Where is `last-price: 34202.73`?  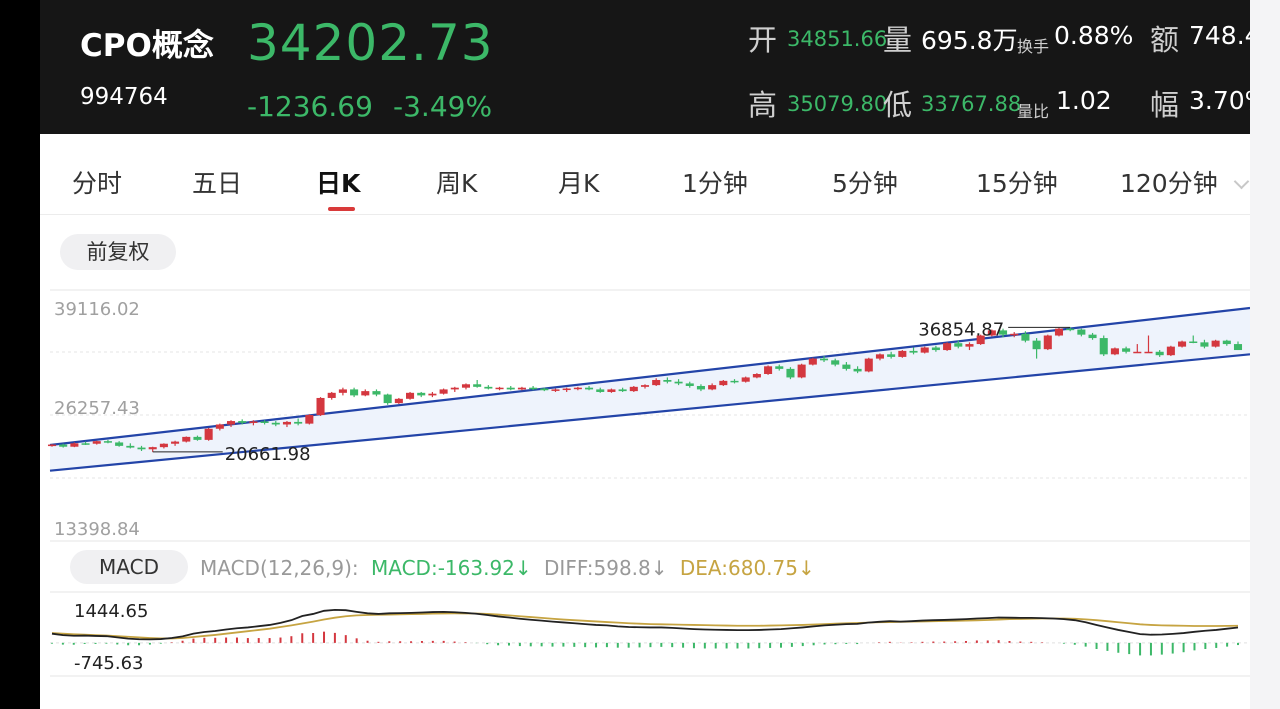 last-price: 34202.73 is located at coordinates (370, 43).